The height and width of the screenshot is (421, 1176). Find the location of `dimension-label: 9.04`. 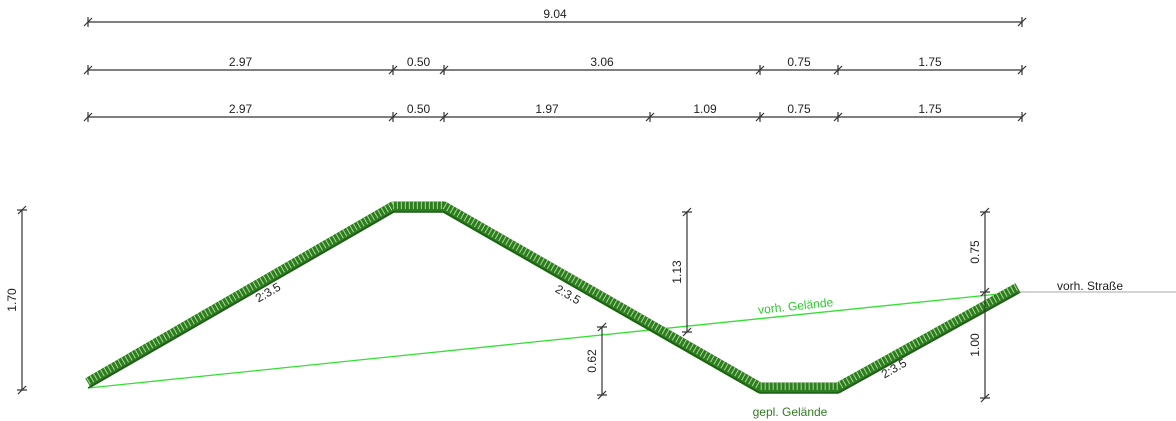

dimension-label: 9.04 is located at coordinates (555, 14).